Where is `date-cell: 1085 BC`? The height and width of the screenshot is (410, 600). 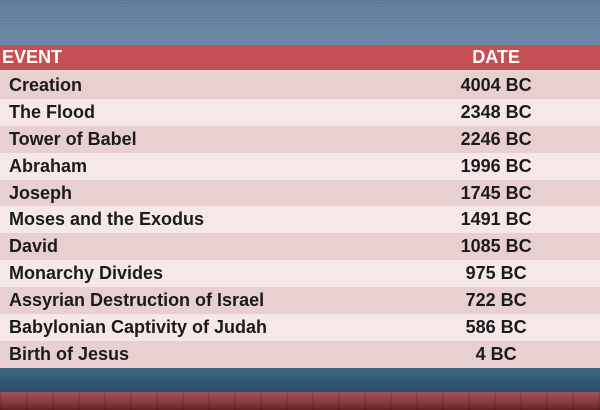
date-cell: 1085 BC is located at coordinates (496, 246).